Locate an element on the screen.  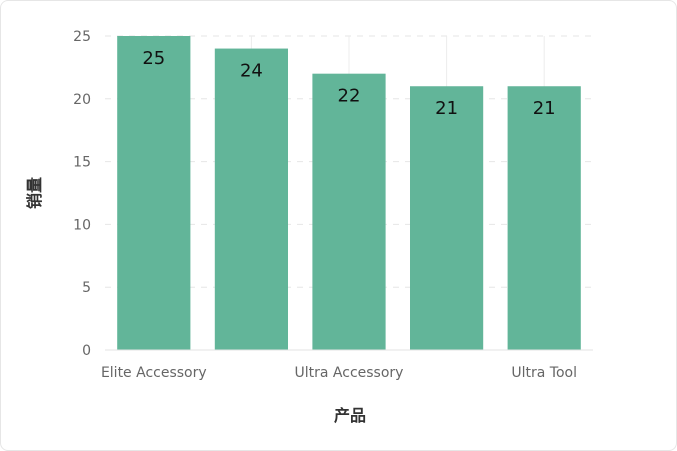
x-axis-title: 产品 is located at coordinates (350, 415).